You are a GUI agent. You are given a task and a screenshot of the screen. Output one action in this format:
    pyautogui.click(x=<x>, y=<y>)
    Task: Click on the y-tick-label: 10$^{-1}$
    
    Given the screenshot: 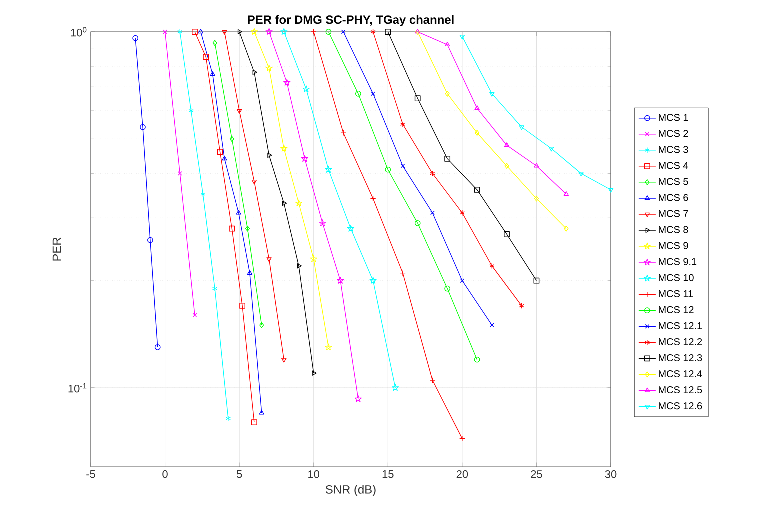 What is the action you would take?
    pyautogui.click(x=77, y=388)
    